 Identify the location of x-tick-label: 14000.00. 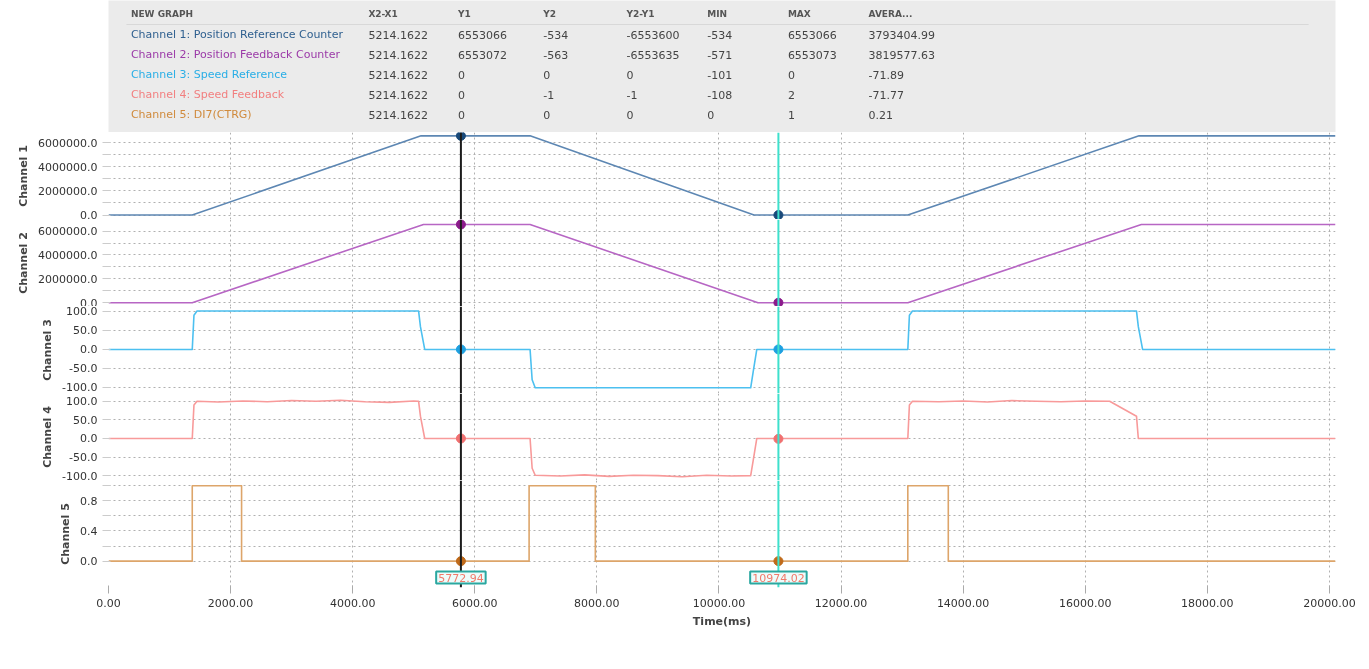
(963, 603).